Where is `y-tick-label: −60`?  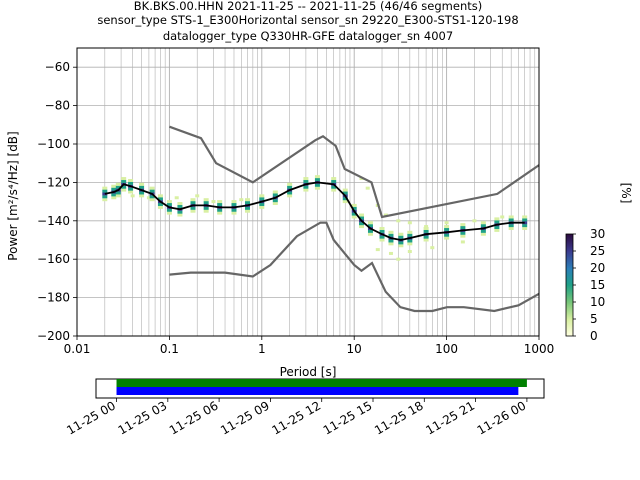 y-tick-label: −60 is located at coordinates (57, 67).